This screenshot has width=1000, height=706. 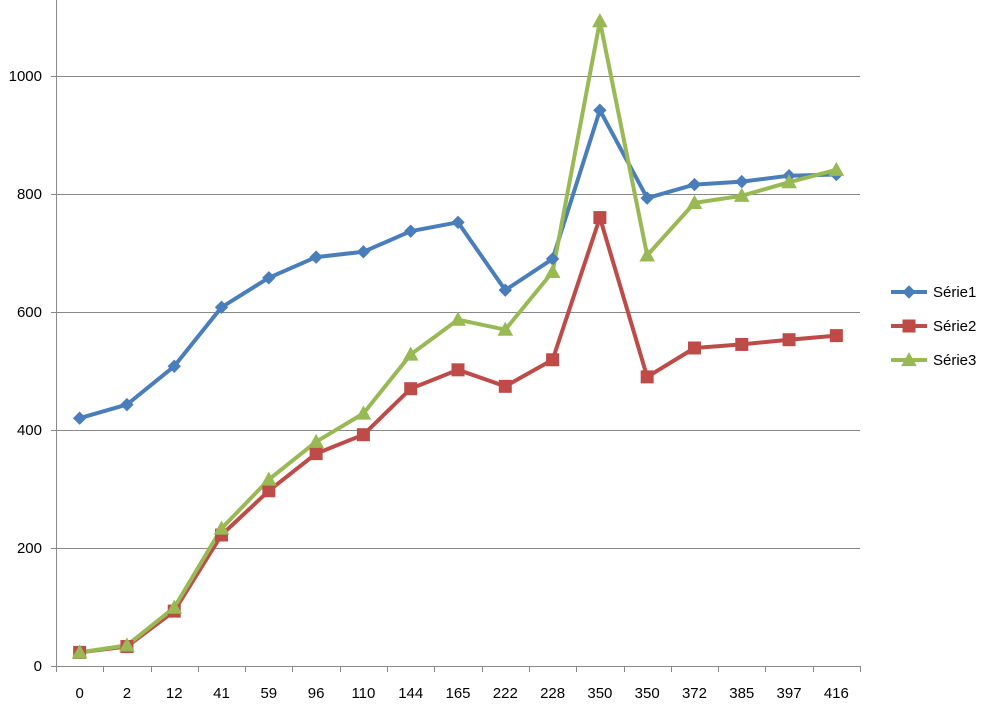 What do you see at coordinates (741, 693) in the screenshot?
I see `x-tick-label: 385` at bounding box center [741, 693].